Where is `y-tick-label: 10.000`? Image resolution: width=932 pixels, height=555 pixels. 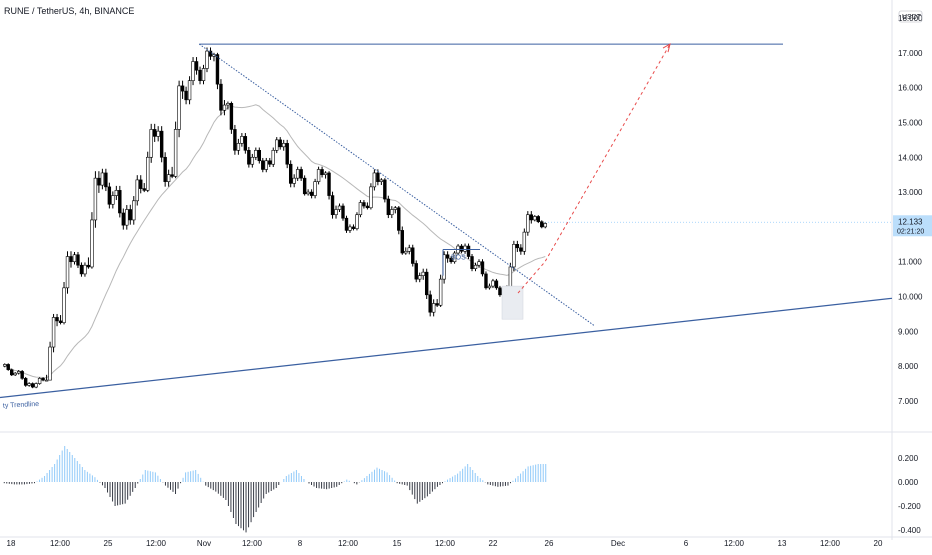 y-tick-label: 10.000 is located at coordinates (910, 297).